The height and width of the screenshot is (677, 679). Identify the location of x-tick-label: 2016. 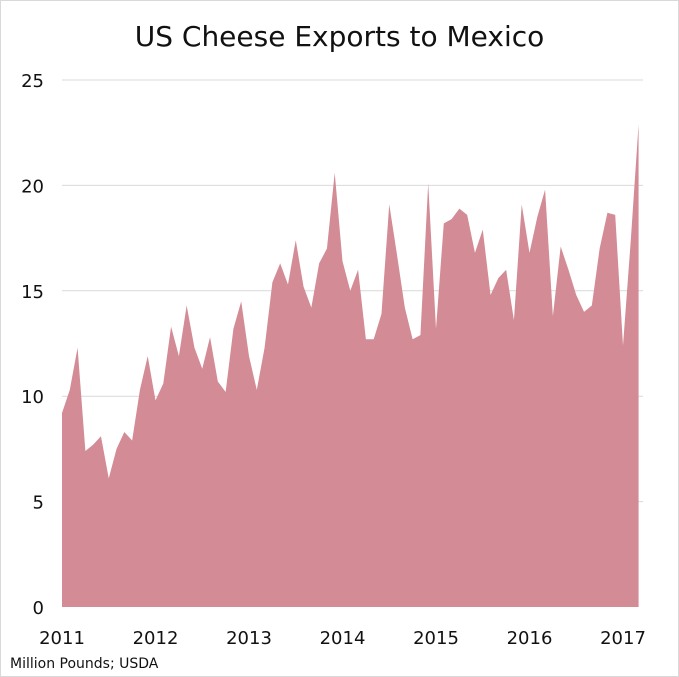
(530, 638).